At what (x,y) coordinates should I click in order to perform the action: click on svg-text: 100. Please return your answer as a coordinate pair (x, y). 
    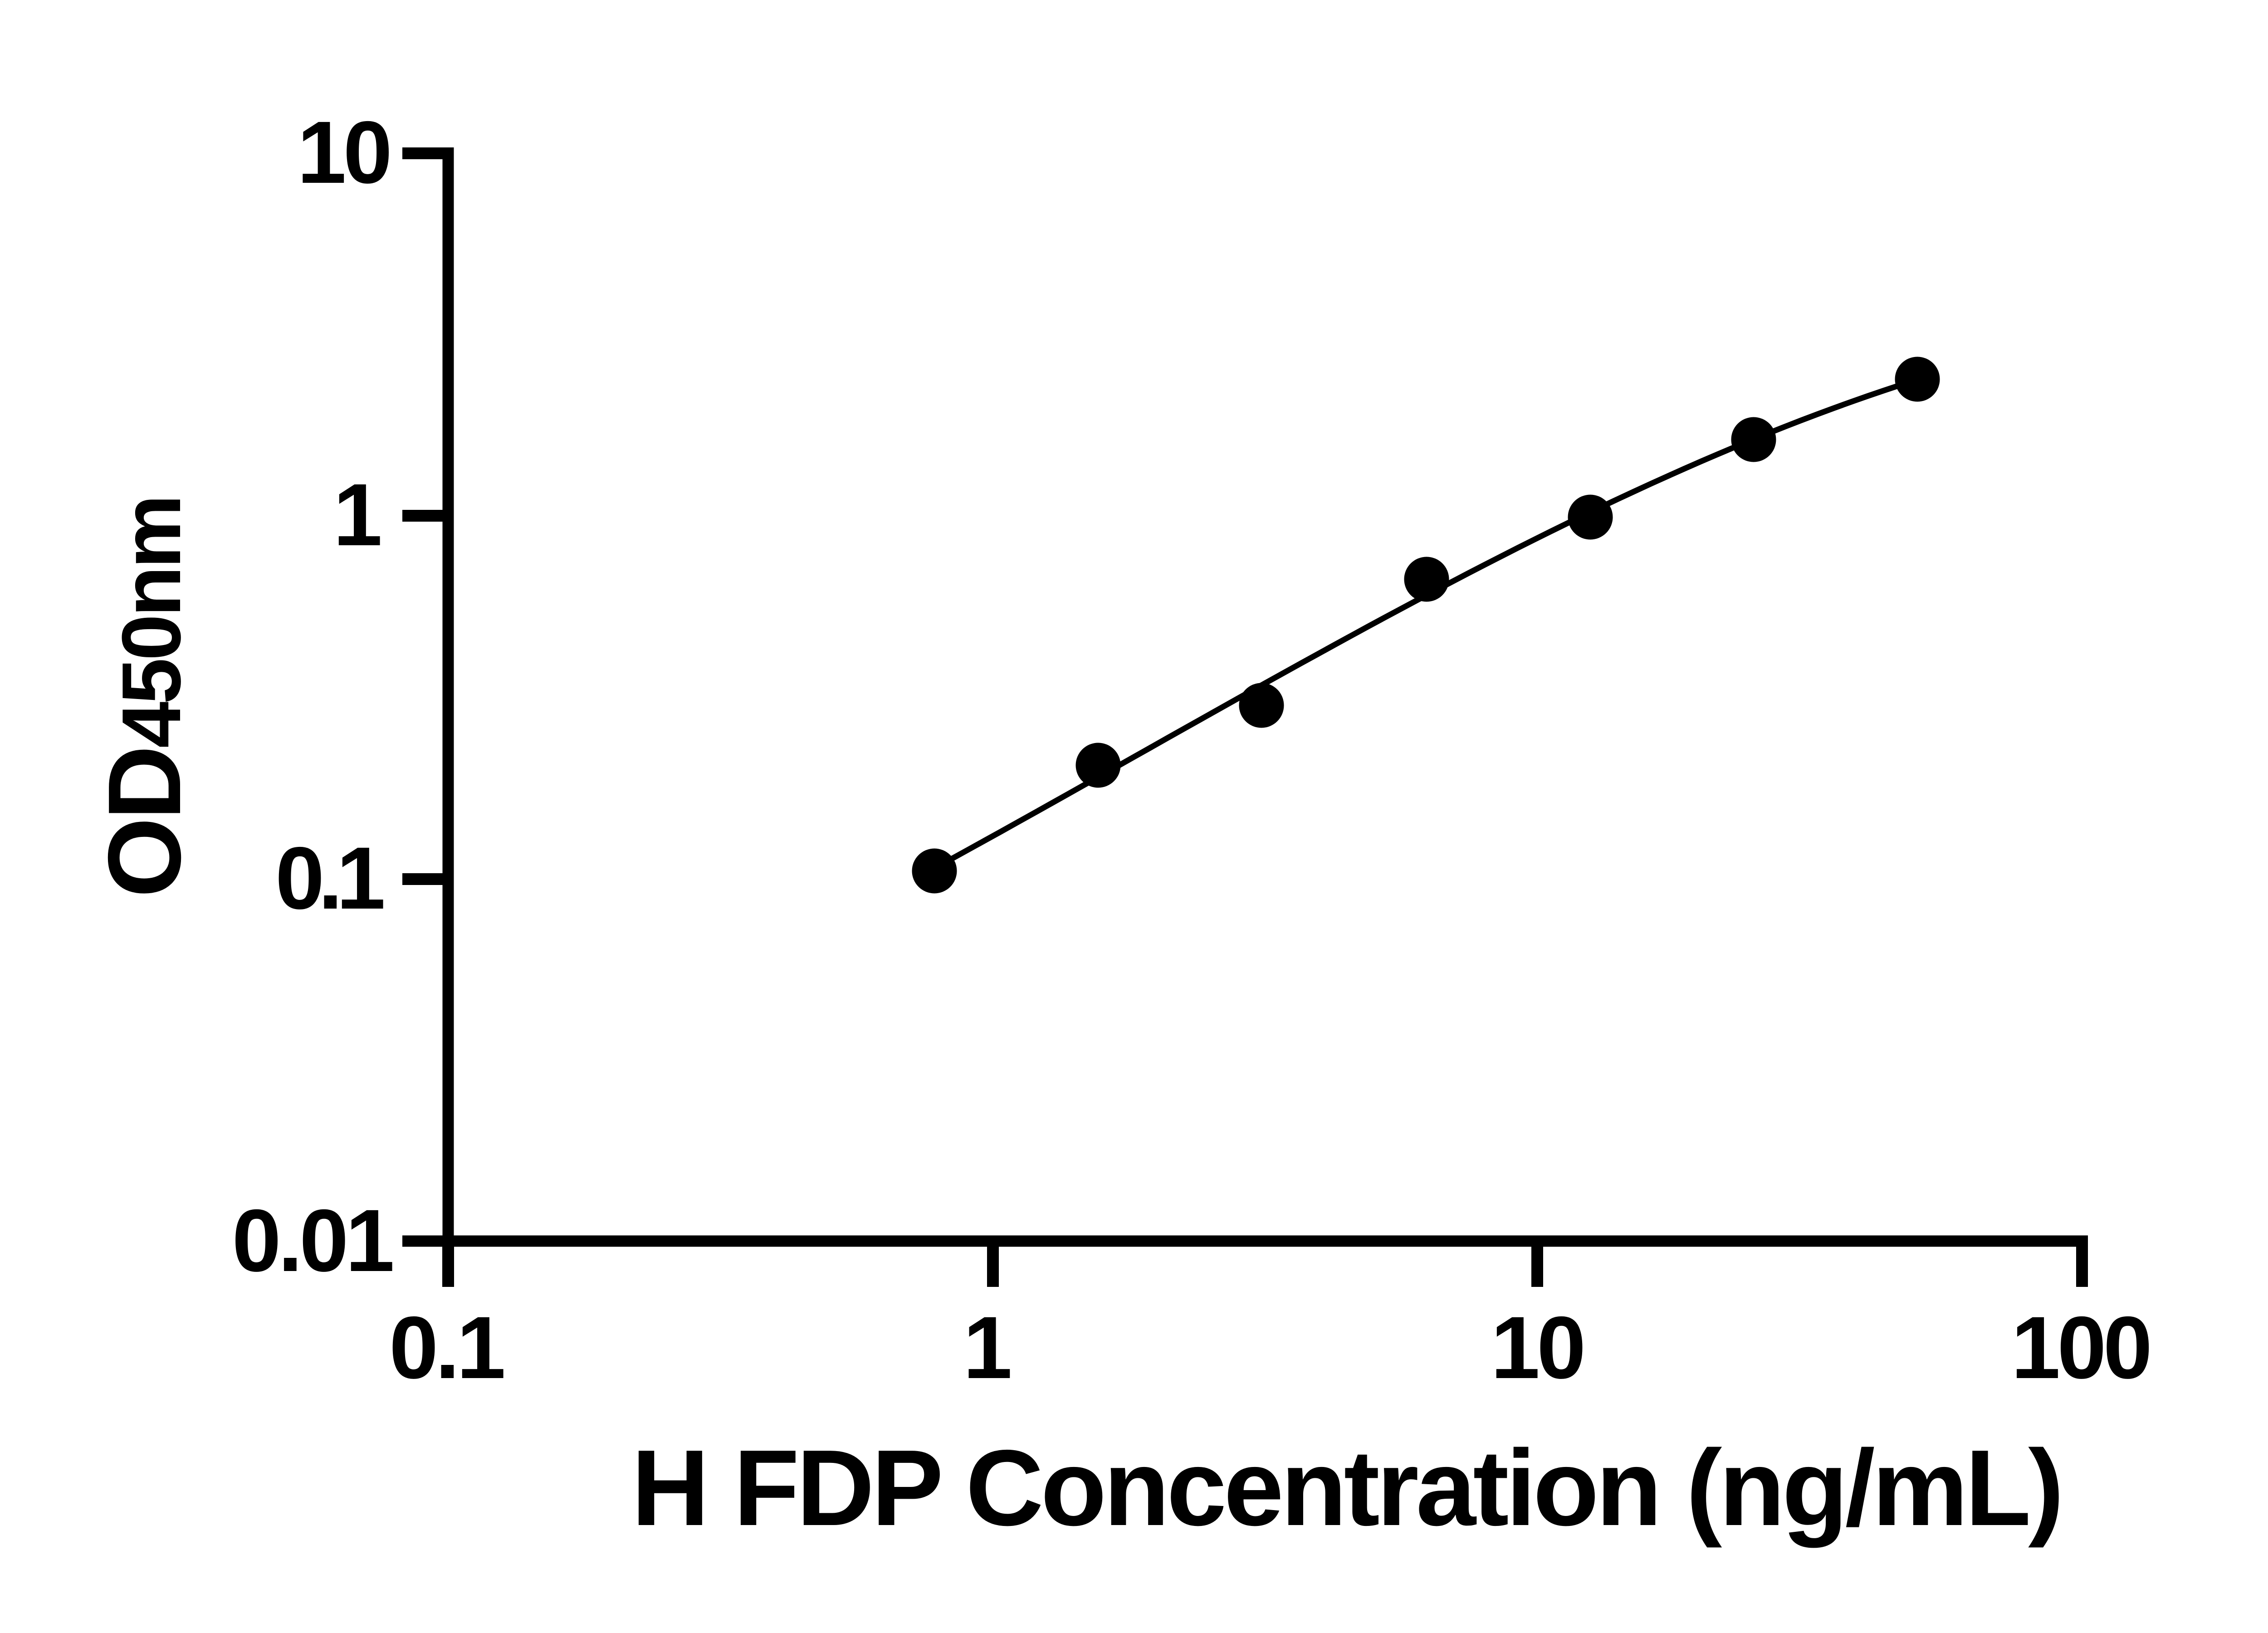
    Looking at the image, I should click on (2080, 1347).